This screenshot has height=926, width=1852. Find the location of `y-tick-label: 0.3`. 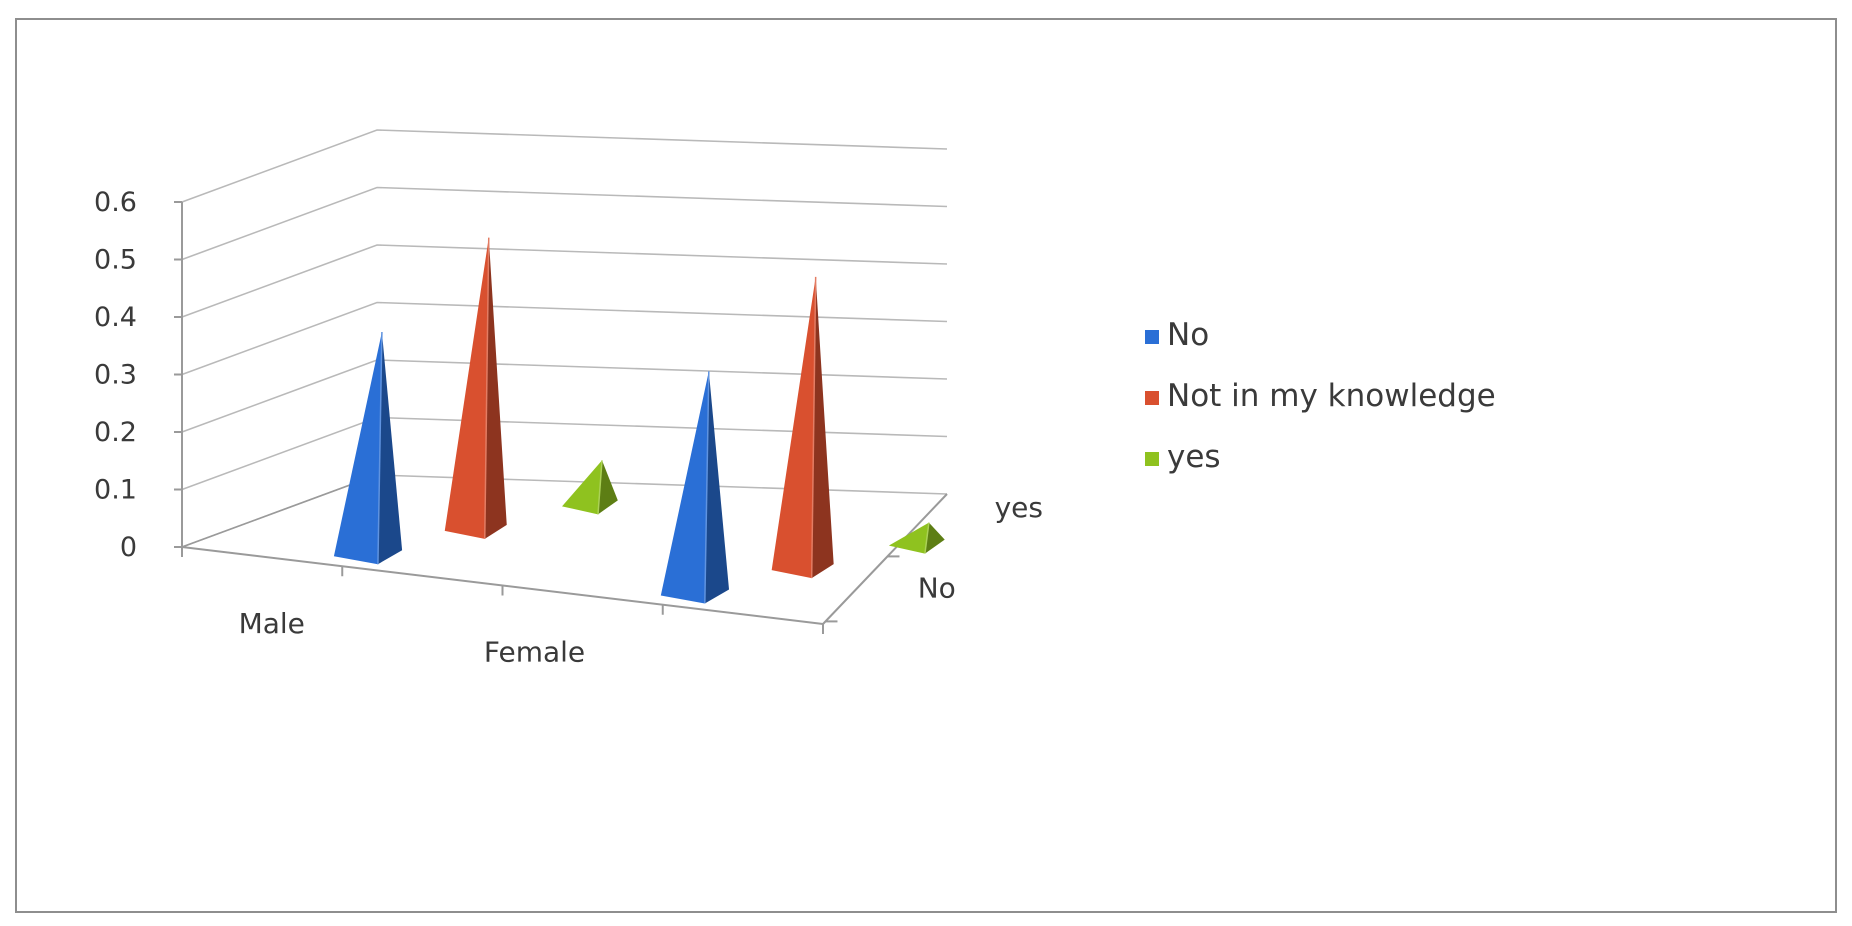

y-tick-label: 0.3 is located at coordinates (115, 375).